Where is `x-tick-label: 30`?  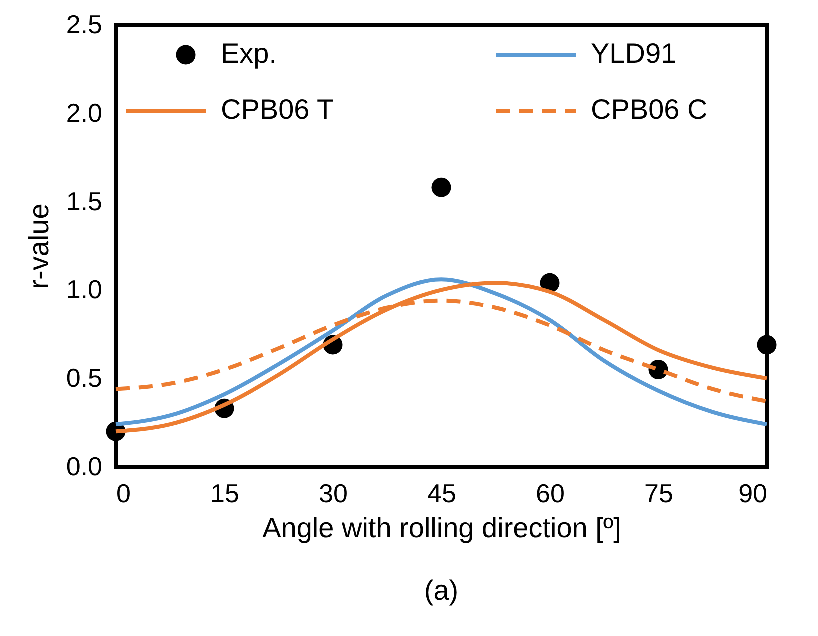
x-tick-label: 30 is located at coordinates (333, 493).